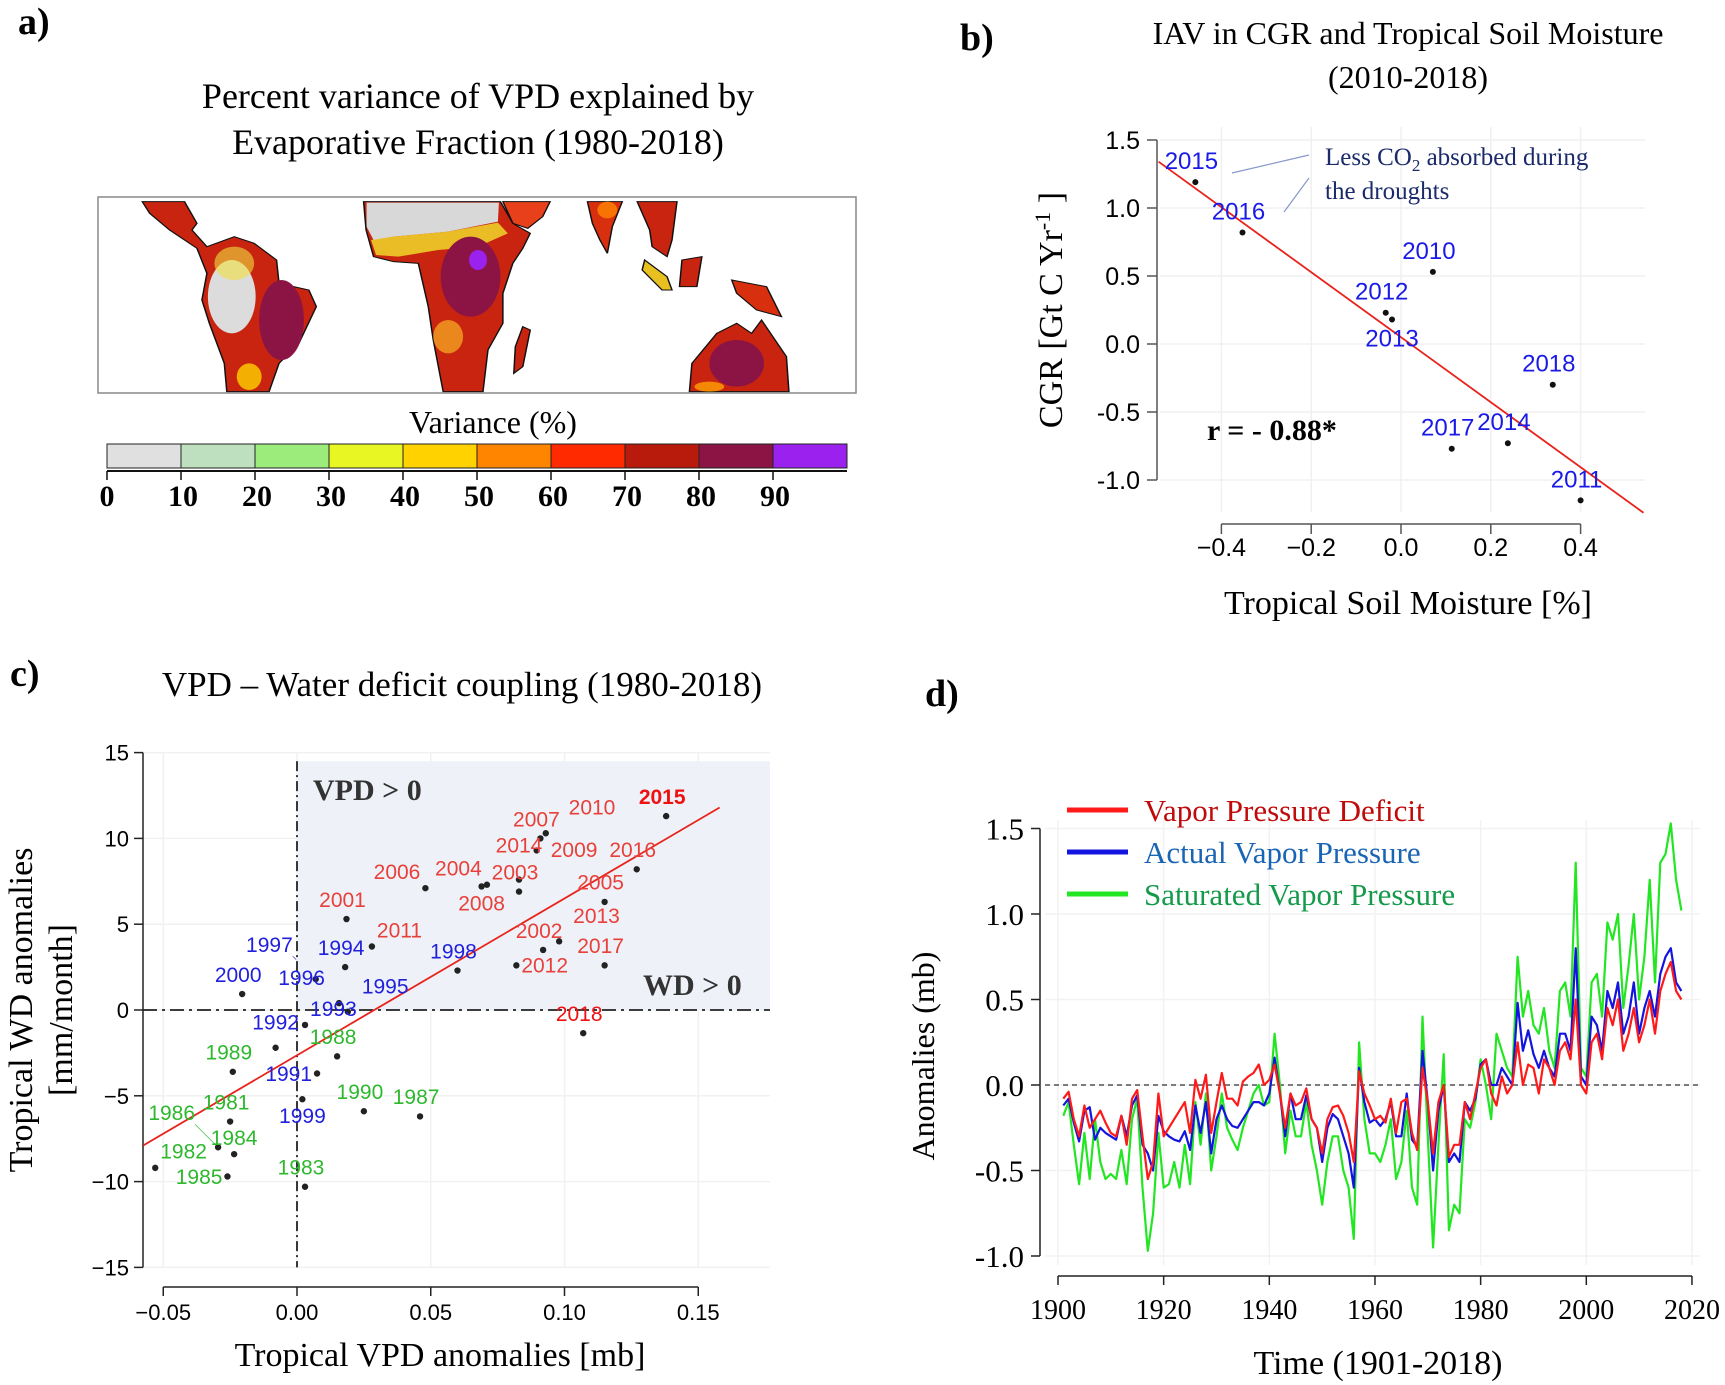 The height and width of the screenshot is (1385, 1725). Describe the element at coordinates (600, 883) in the screenshot. I see `point-label-2005: 2005` at that location.